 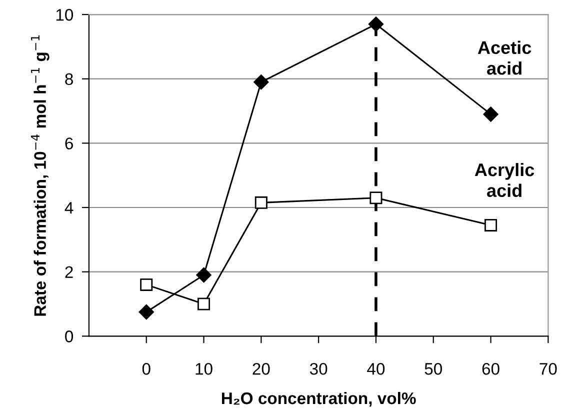 What do you see at coordinates (491, 368) in the screenshot?
I see `x-tick-label: 60` at bounding box center [491, 368].